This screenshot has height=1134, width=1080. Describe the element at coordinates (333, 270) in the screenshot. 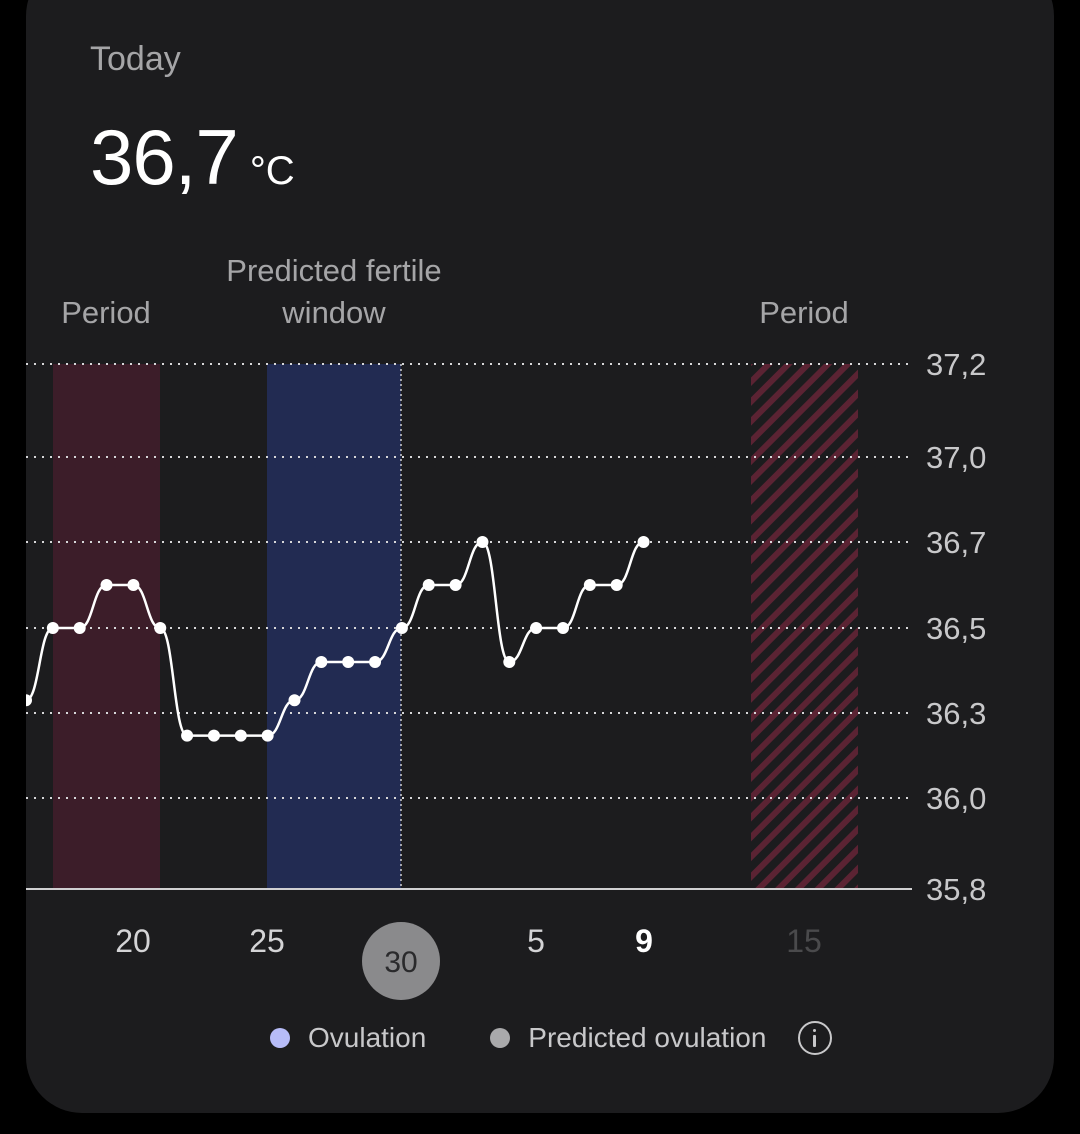

I see `band-label-fertile-line-1: Predicted fertile` at that location.